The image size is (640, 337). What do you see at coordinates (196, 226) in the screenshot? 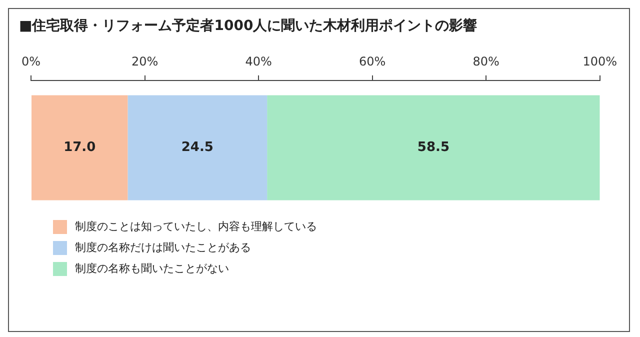
I see `legend-label: 制度のことは知っていたし、内容も理解している` at bounding box center [196, 226].